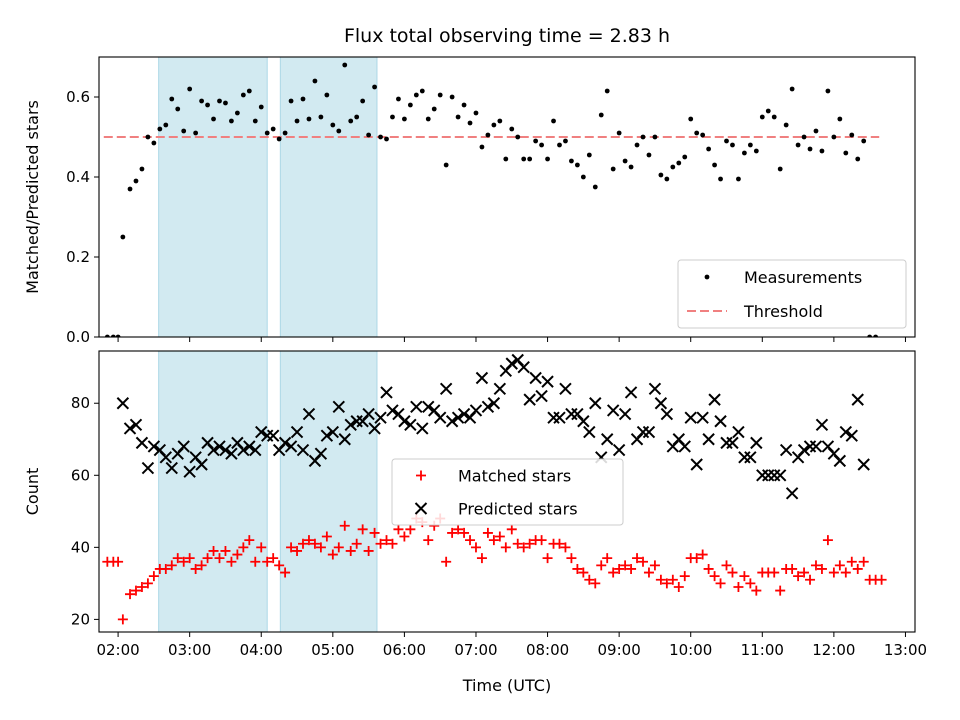 Image resolution: width=960 pixels, height=720 pixels. What do you see at coordinates (80, 547) in the screenshot?
I see `y-tick-label: 40` at bounding box center [80, 547].